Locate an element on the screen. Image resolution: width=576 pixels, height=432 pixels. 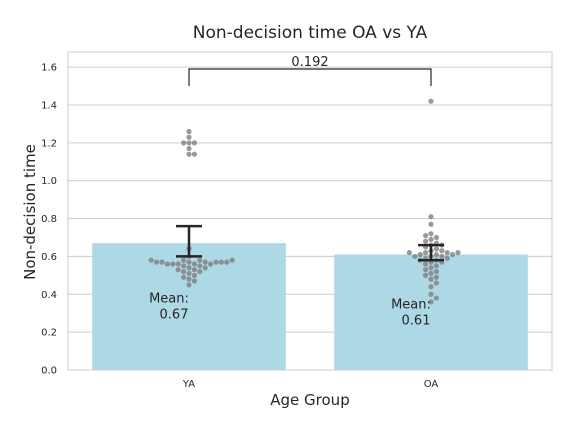
y-tick-label: 0.0 is located at coordinates (49, 371).